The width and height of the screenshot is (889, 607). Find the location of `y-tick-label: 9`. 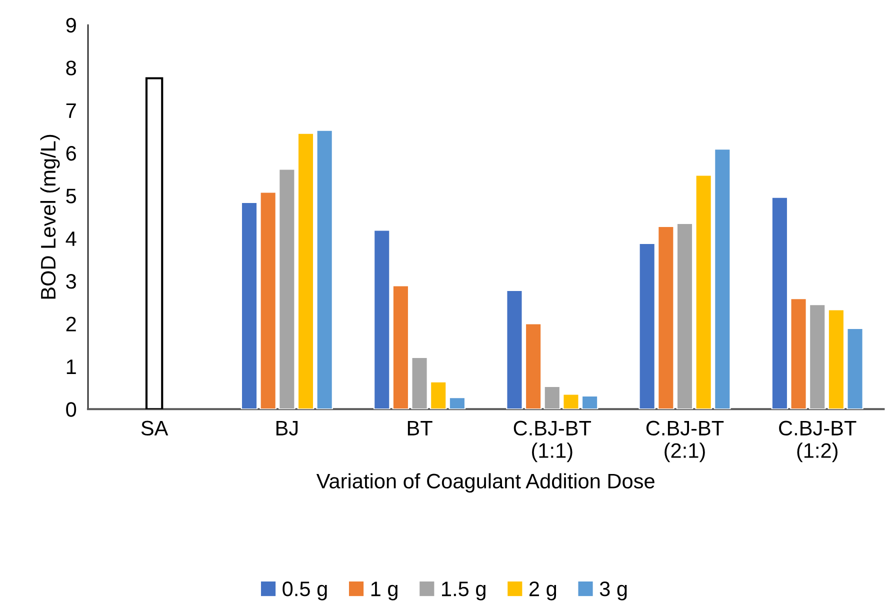

y-tick-label: 9 is located at coordinates (71, 25).